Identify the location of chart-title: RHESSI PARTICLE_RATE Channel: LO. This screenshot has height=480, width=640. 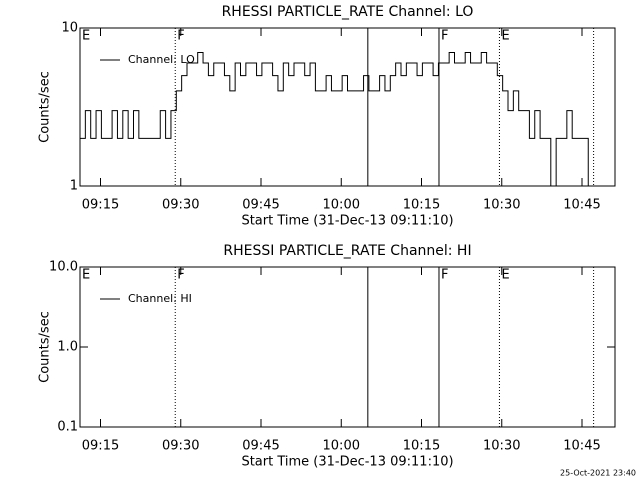
(348, 12).